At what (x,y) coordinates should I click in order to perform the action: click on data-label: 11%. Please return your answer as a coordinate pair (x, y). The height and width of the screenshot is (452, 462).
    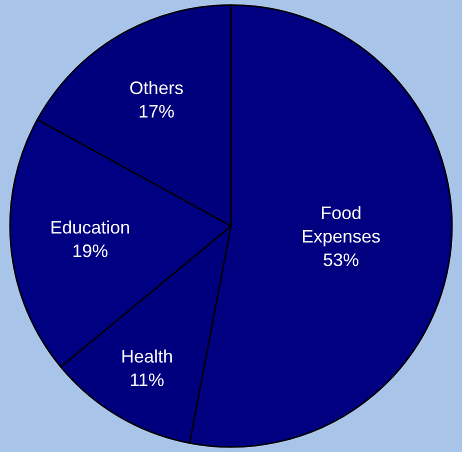
    Looking at the image, I should click on (147, 380).